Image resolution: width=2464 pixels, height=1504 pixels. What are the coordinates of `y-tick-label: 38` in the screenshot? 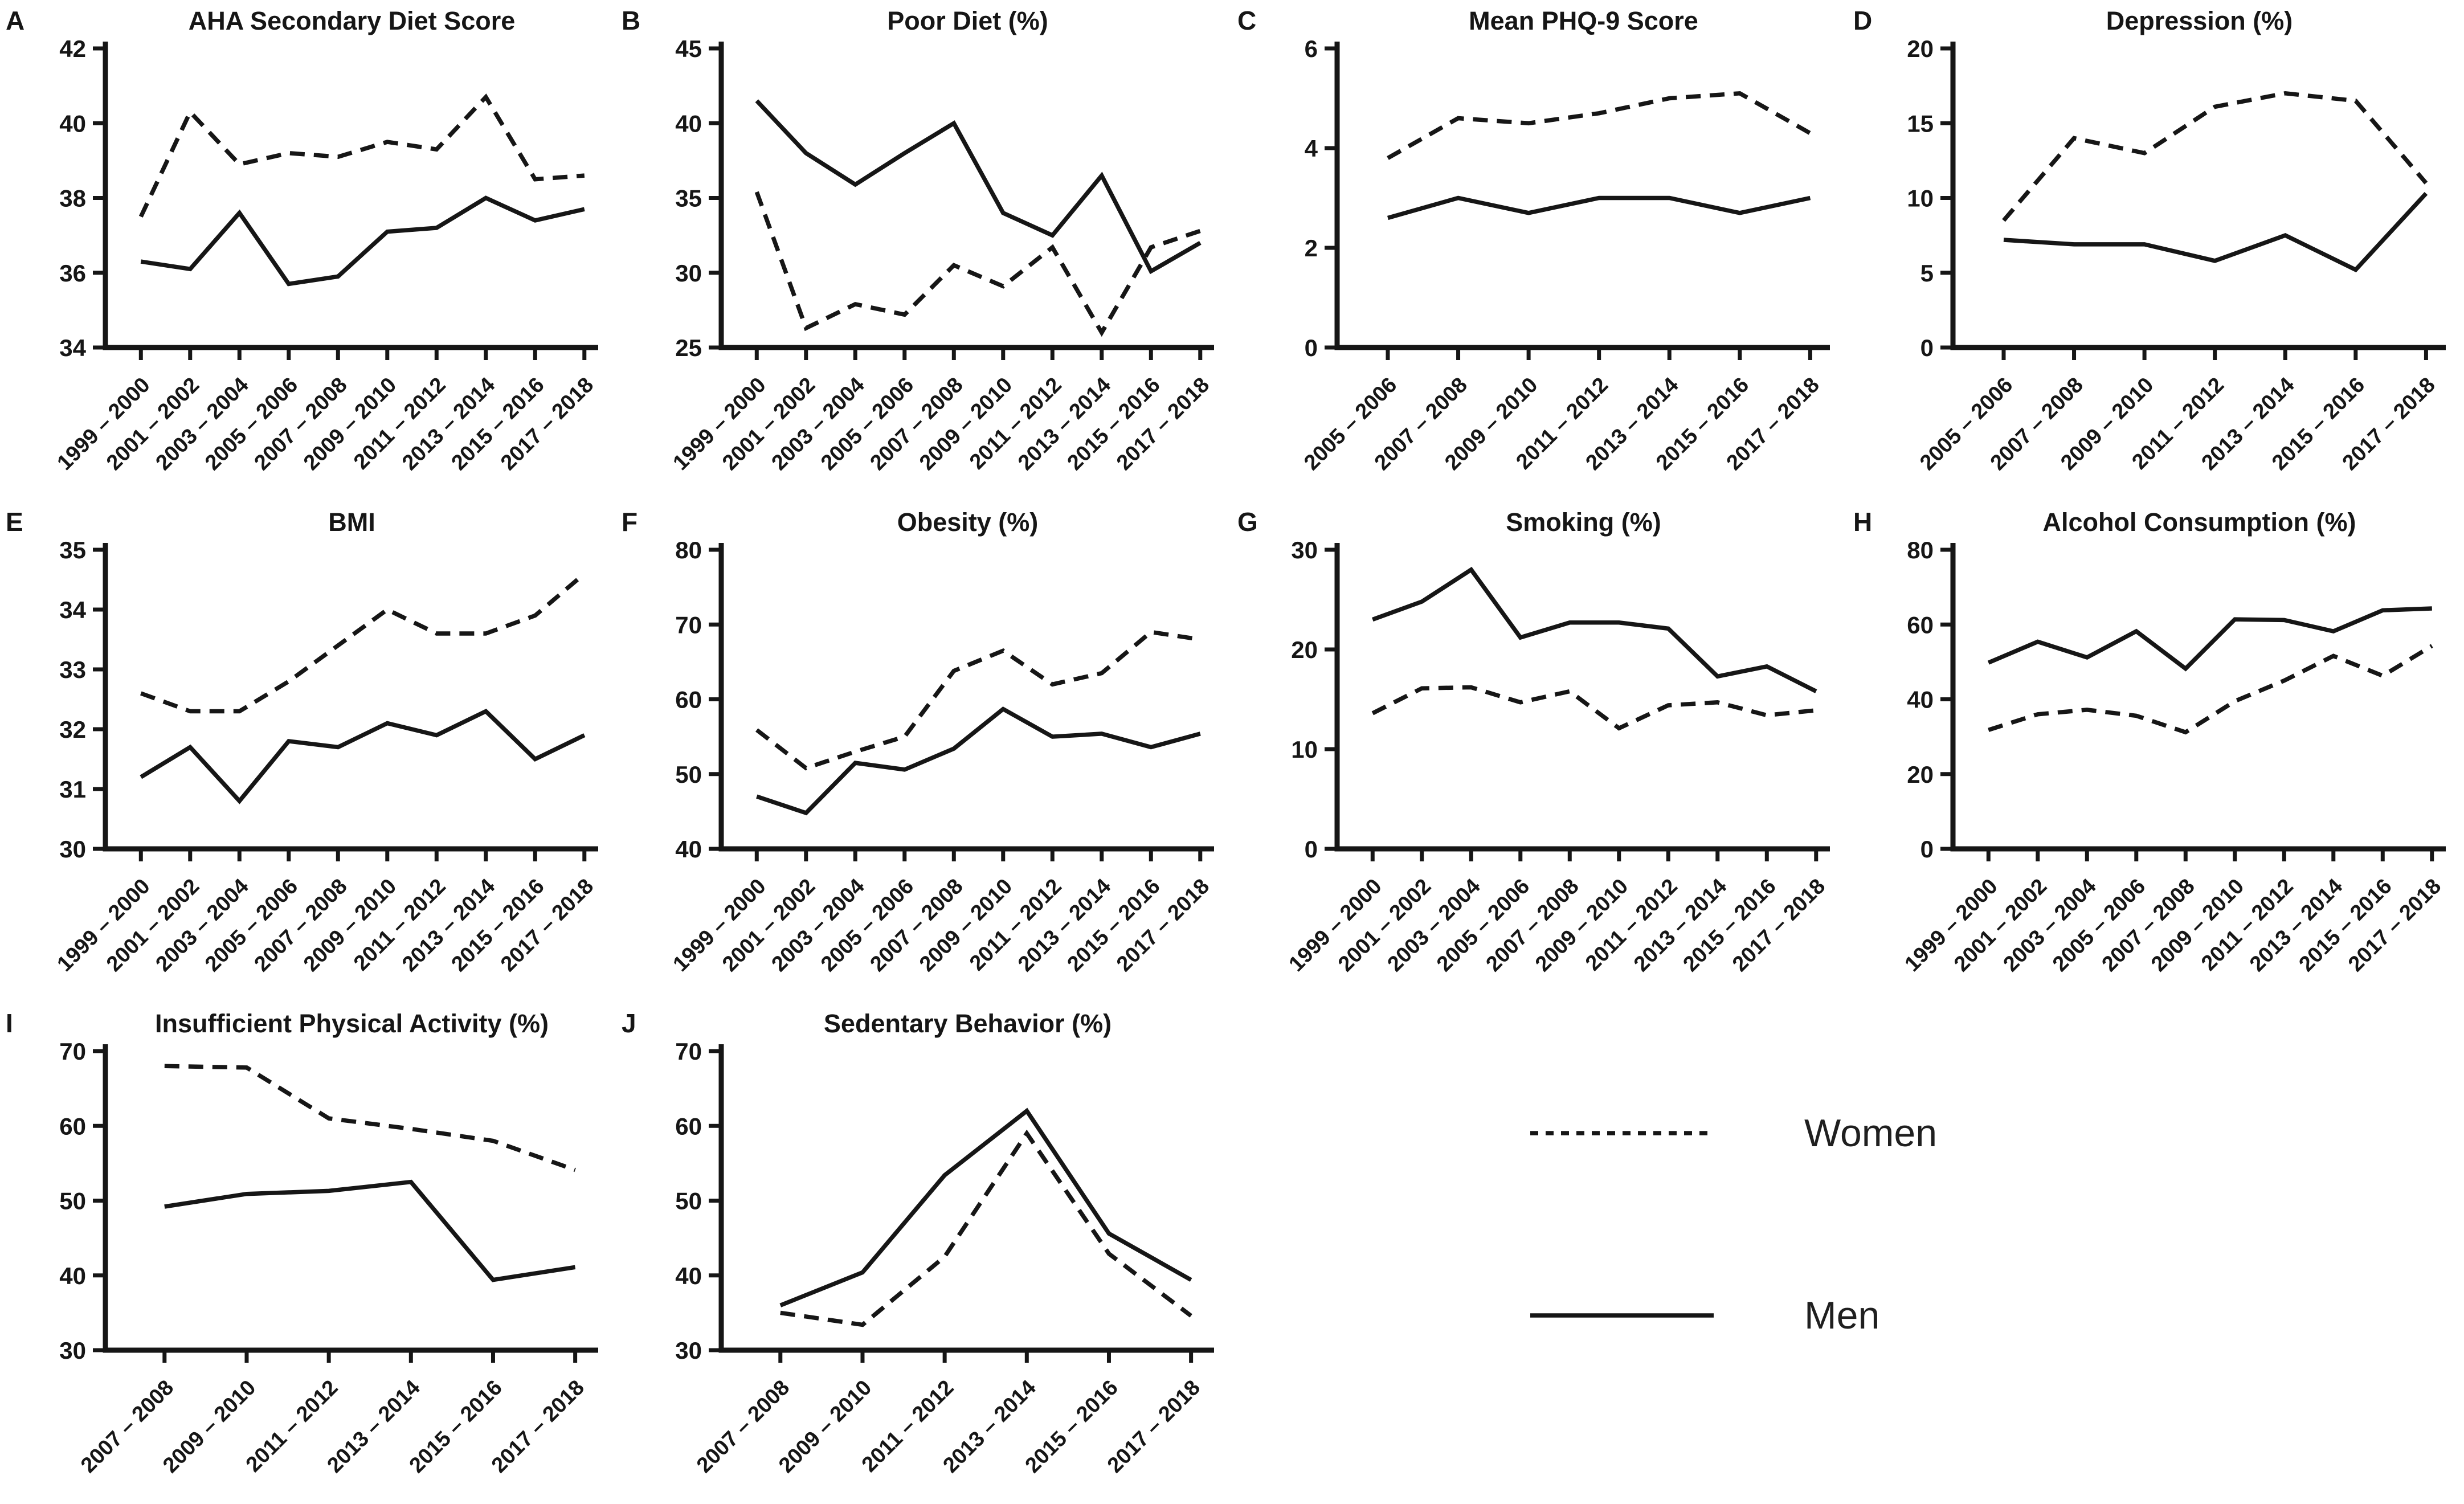 It's located at (72, 198).